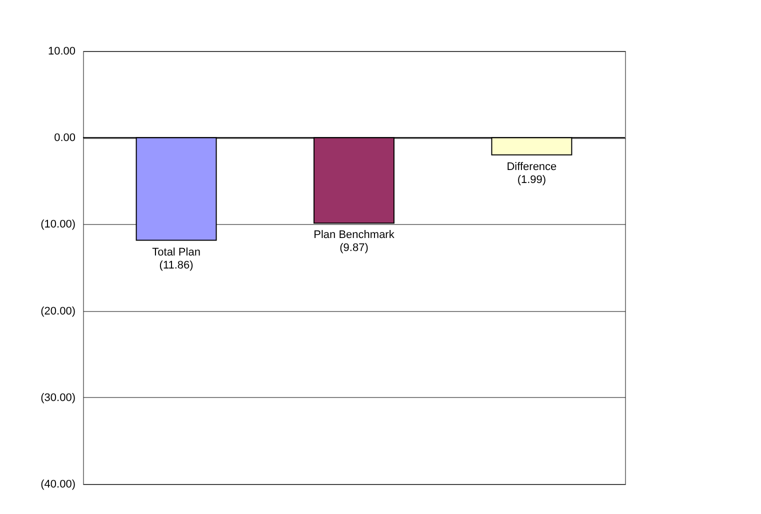 Image resolution: width=761 pixels, height=514 pixels. Describe the element at coordinates (58, 311) in the screenshot. I see `y-tick-label: (20.00)` at that location.